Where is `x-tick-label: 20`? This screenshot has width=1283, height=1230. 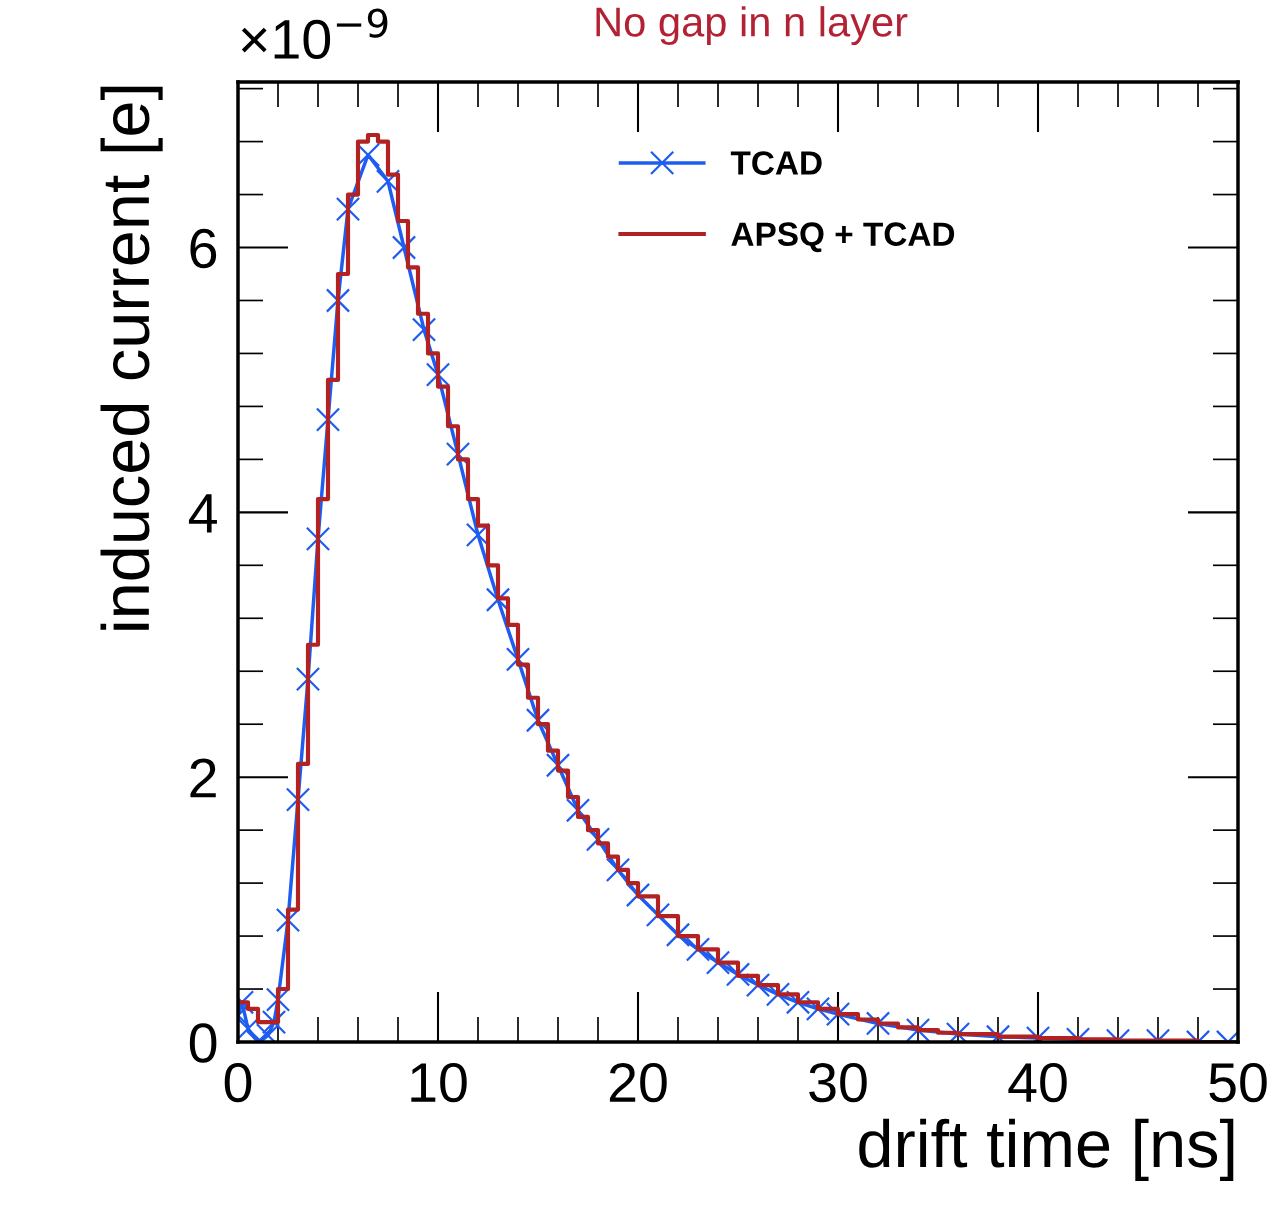
x-tick-label: 20 is located at coordinates (638, 1082).